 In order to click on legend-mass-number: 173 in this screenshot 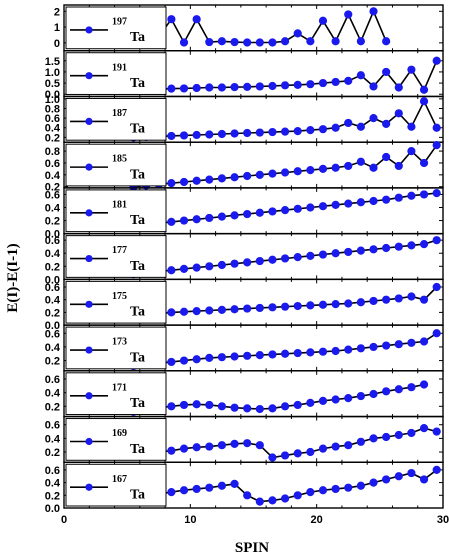, I will do `click(119, 342)`.